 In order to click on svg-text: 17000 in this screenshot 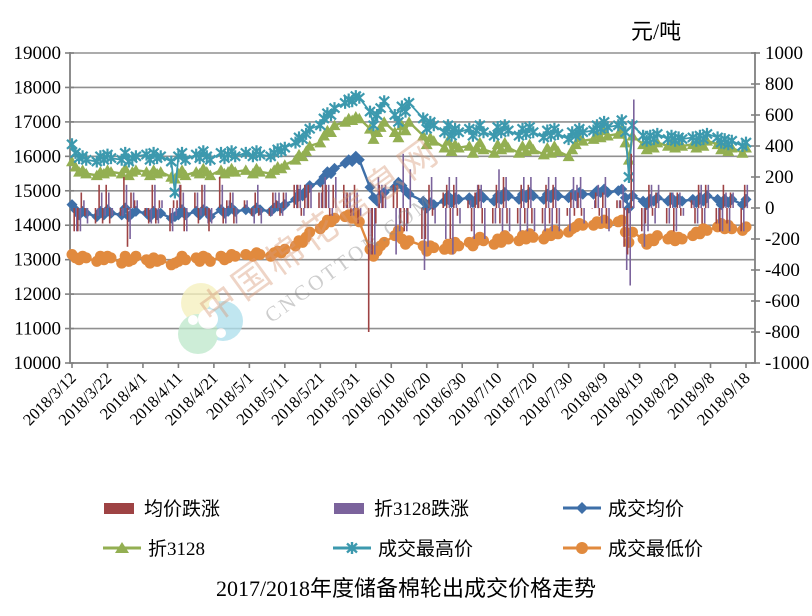, I will do `click(38, 122)`.